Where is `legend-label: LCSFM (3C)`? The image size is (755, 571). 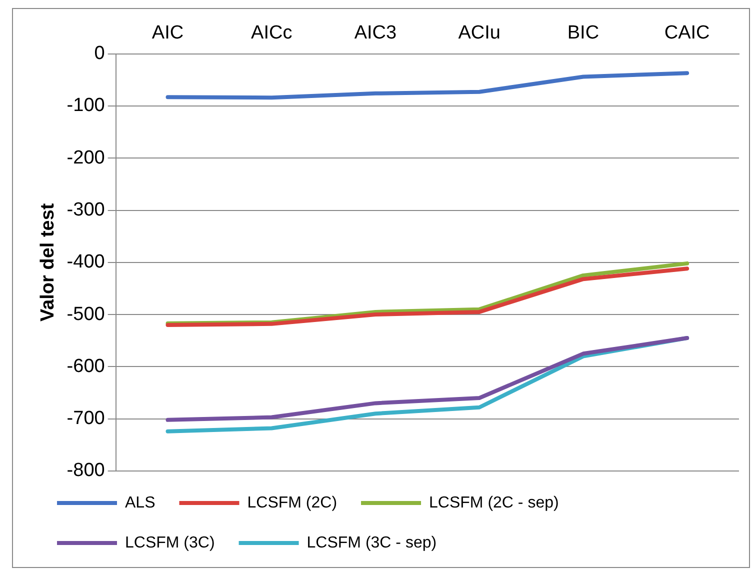
legend-label: LCSFM (3C) is located at coordinates (170, 543).